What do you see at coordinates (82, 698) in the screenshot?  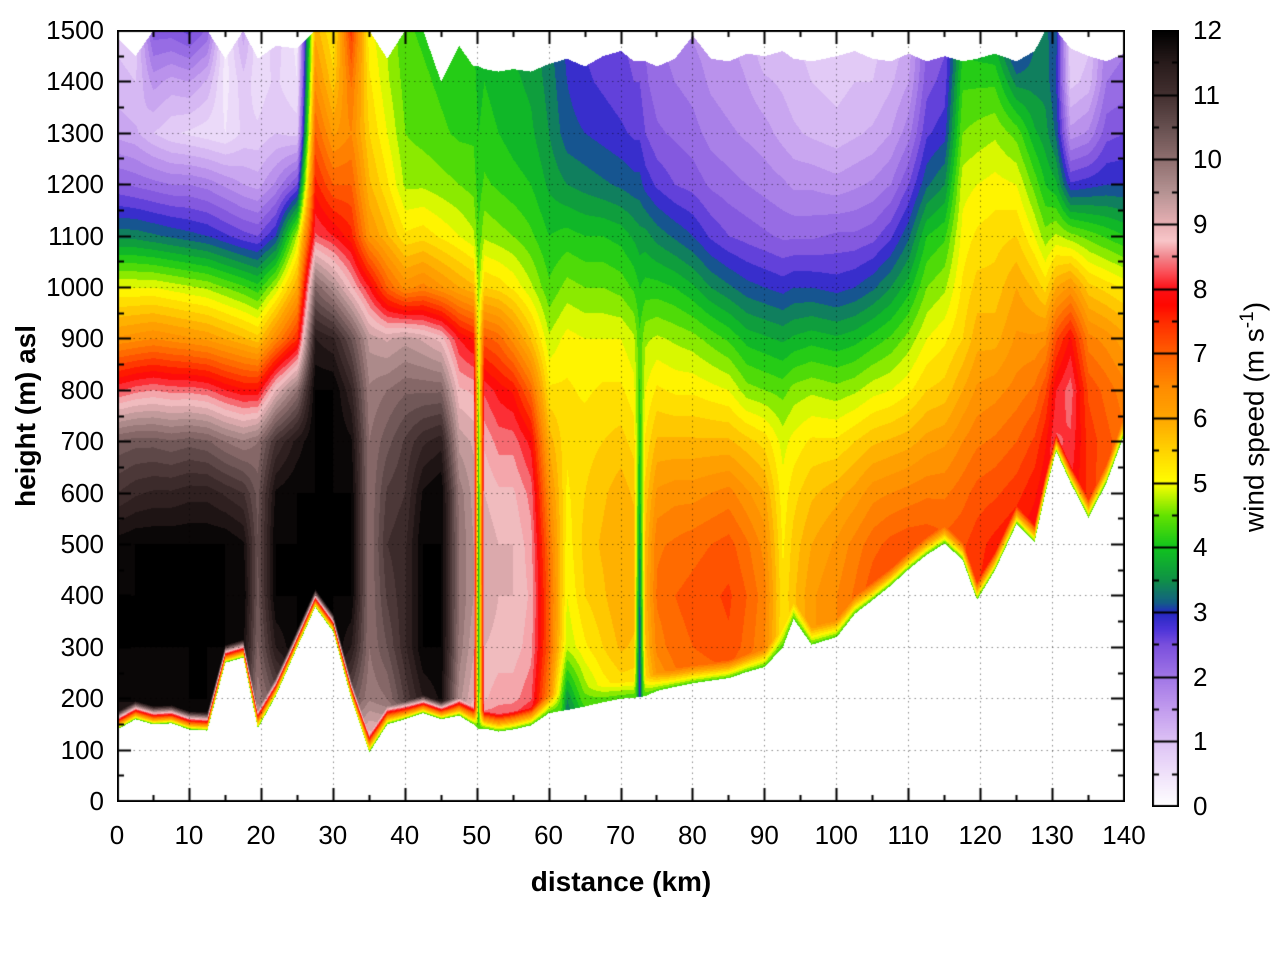 I see `y-tick-label: 200` at bounding box center [82, 698].